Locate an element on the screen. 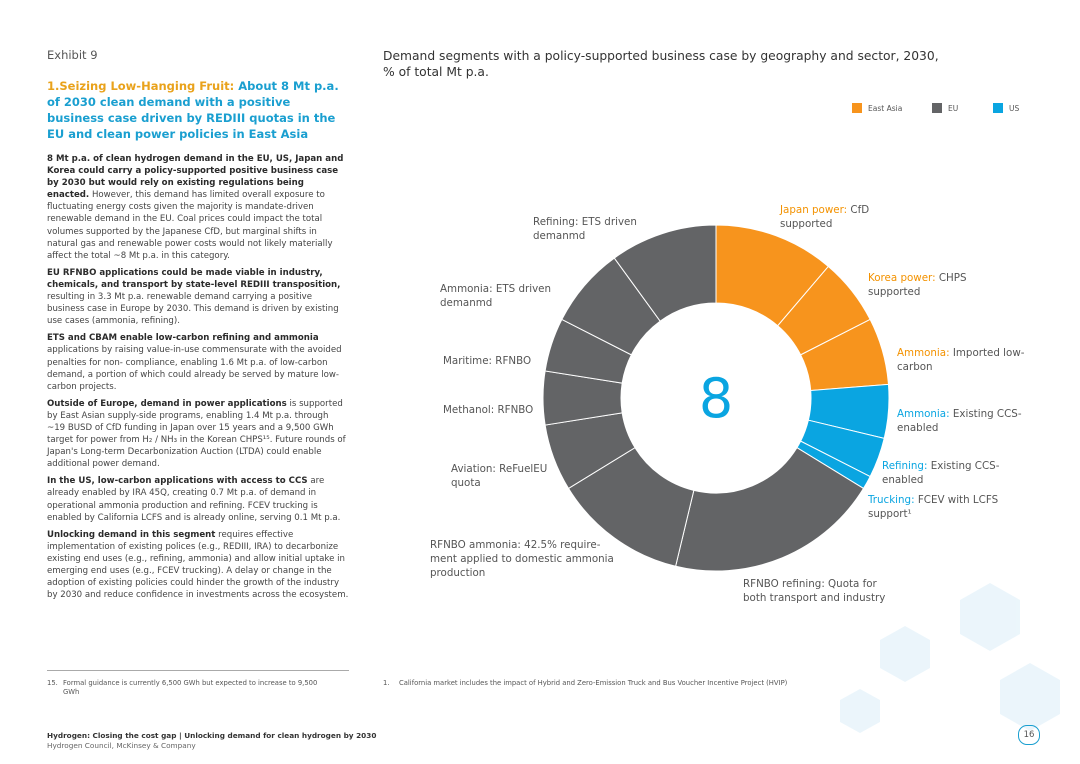 The height and width of the screenshot is (764, 1080). segment-label-lead: Korea power: is located at coordinates (902, 278).